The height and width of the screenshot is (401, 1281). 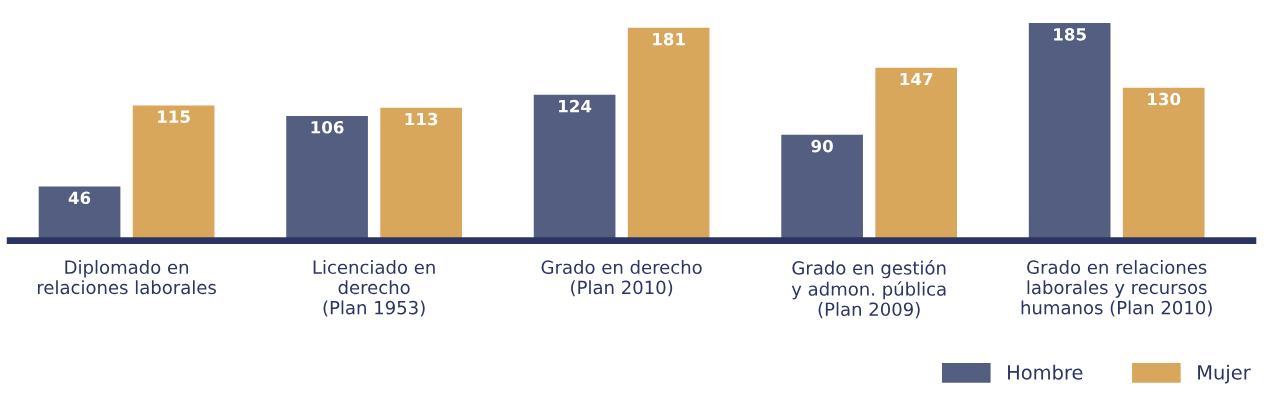 What do you see at coordinates (174, 116) in the screenshot?
I see `data-label: 115` at bounding box center [174, 116].